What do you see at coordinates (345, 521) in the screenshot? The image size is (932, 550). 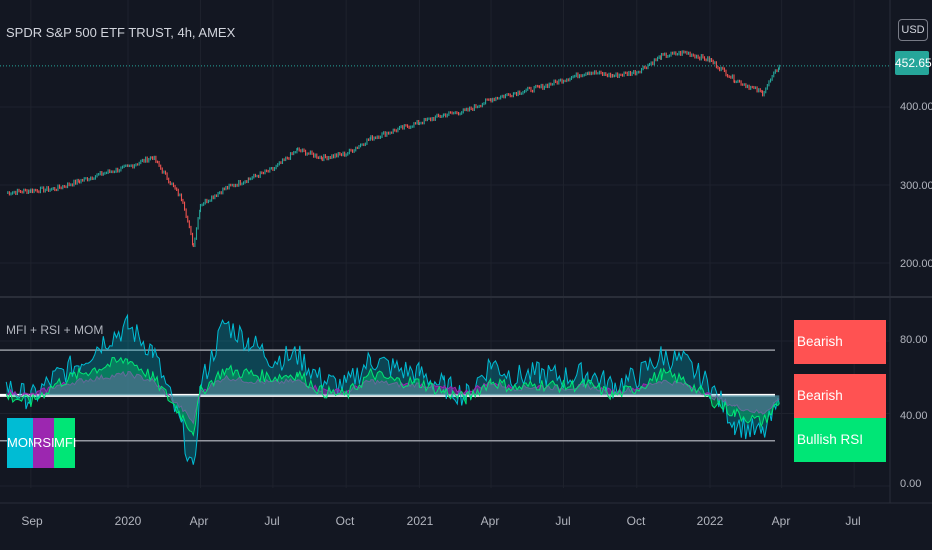 I see `x-tick-oct-2020: Oct` at bounding box center [345, 521].